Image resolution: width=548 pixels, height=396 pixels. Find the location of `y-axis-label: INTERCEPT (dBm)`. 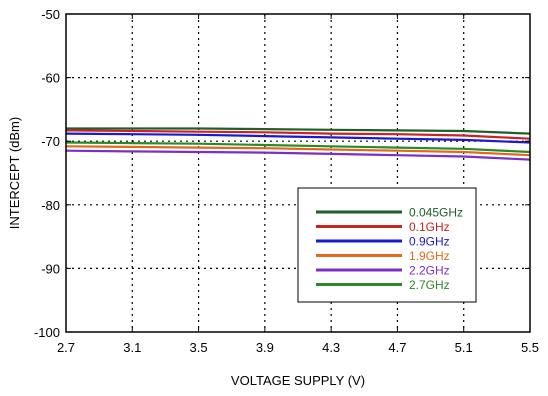

y-axis-label: INTERCEPT (dBm) is located at coordinates (14, 173).